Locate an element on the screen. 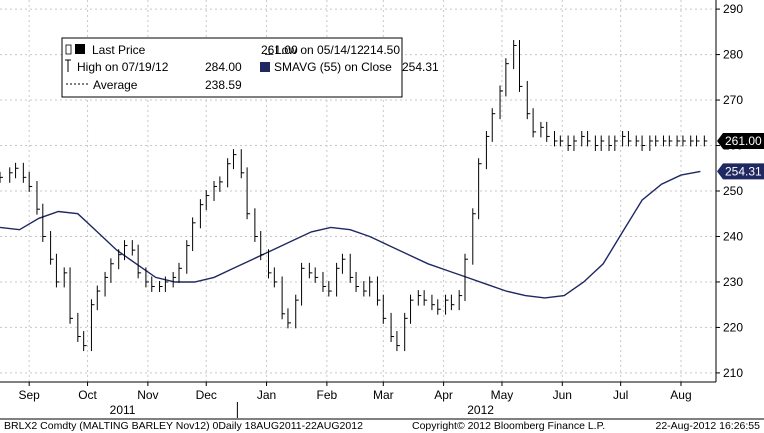 The image size is (764, 433). year-labels: 2011 2012 is located at coordinates (382, 411).